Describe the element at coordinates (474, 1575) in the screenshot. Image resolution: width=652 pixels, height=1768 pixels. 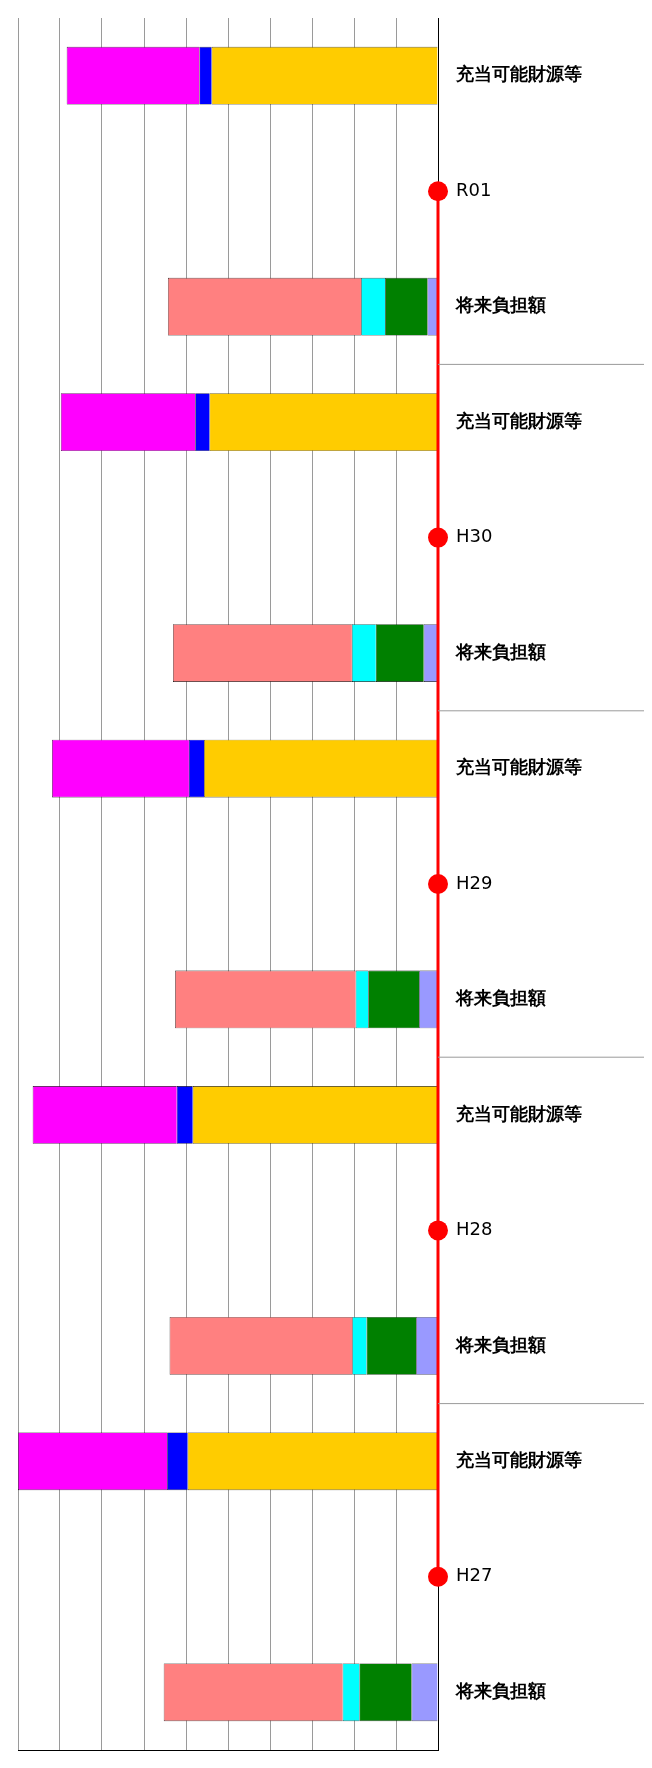
I see `y-tick-label: H27` at that location.